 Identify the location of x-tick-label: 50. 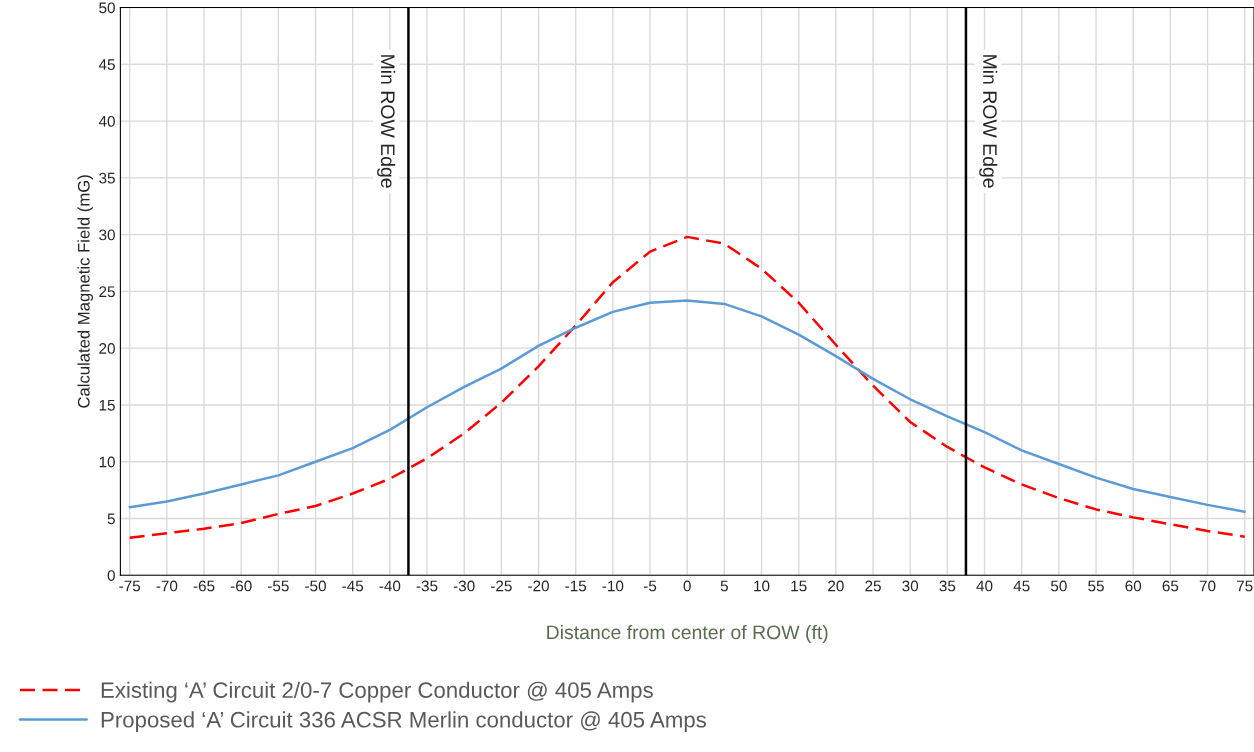
(1058, 586).